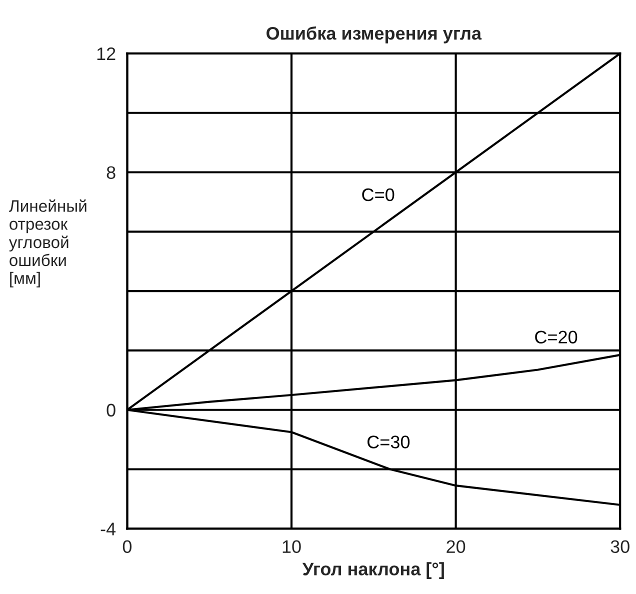 The width and height of the screenshot is (636, 594). What do you see at coordinates (47, 243) in the screenshot?
I see `y-axis-title: Линейный отрезок угловой ошибки [мм]` at bounding box center [47, 243].